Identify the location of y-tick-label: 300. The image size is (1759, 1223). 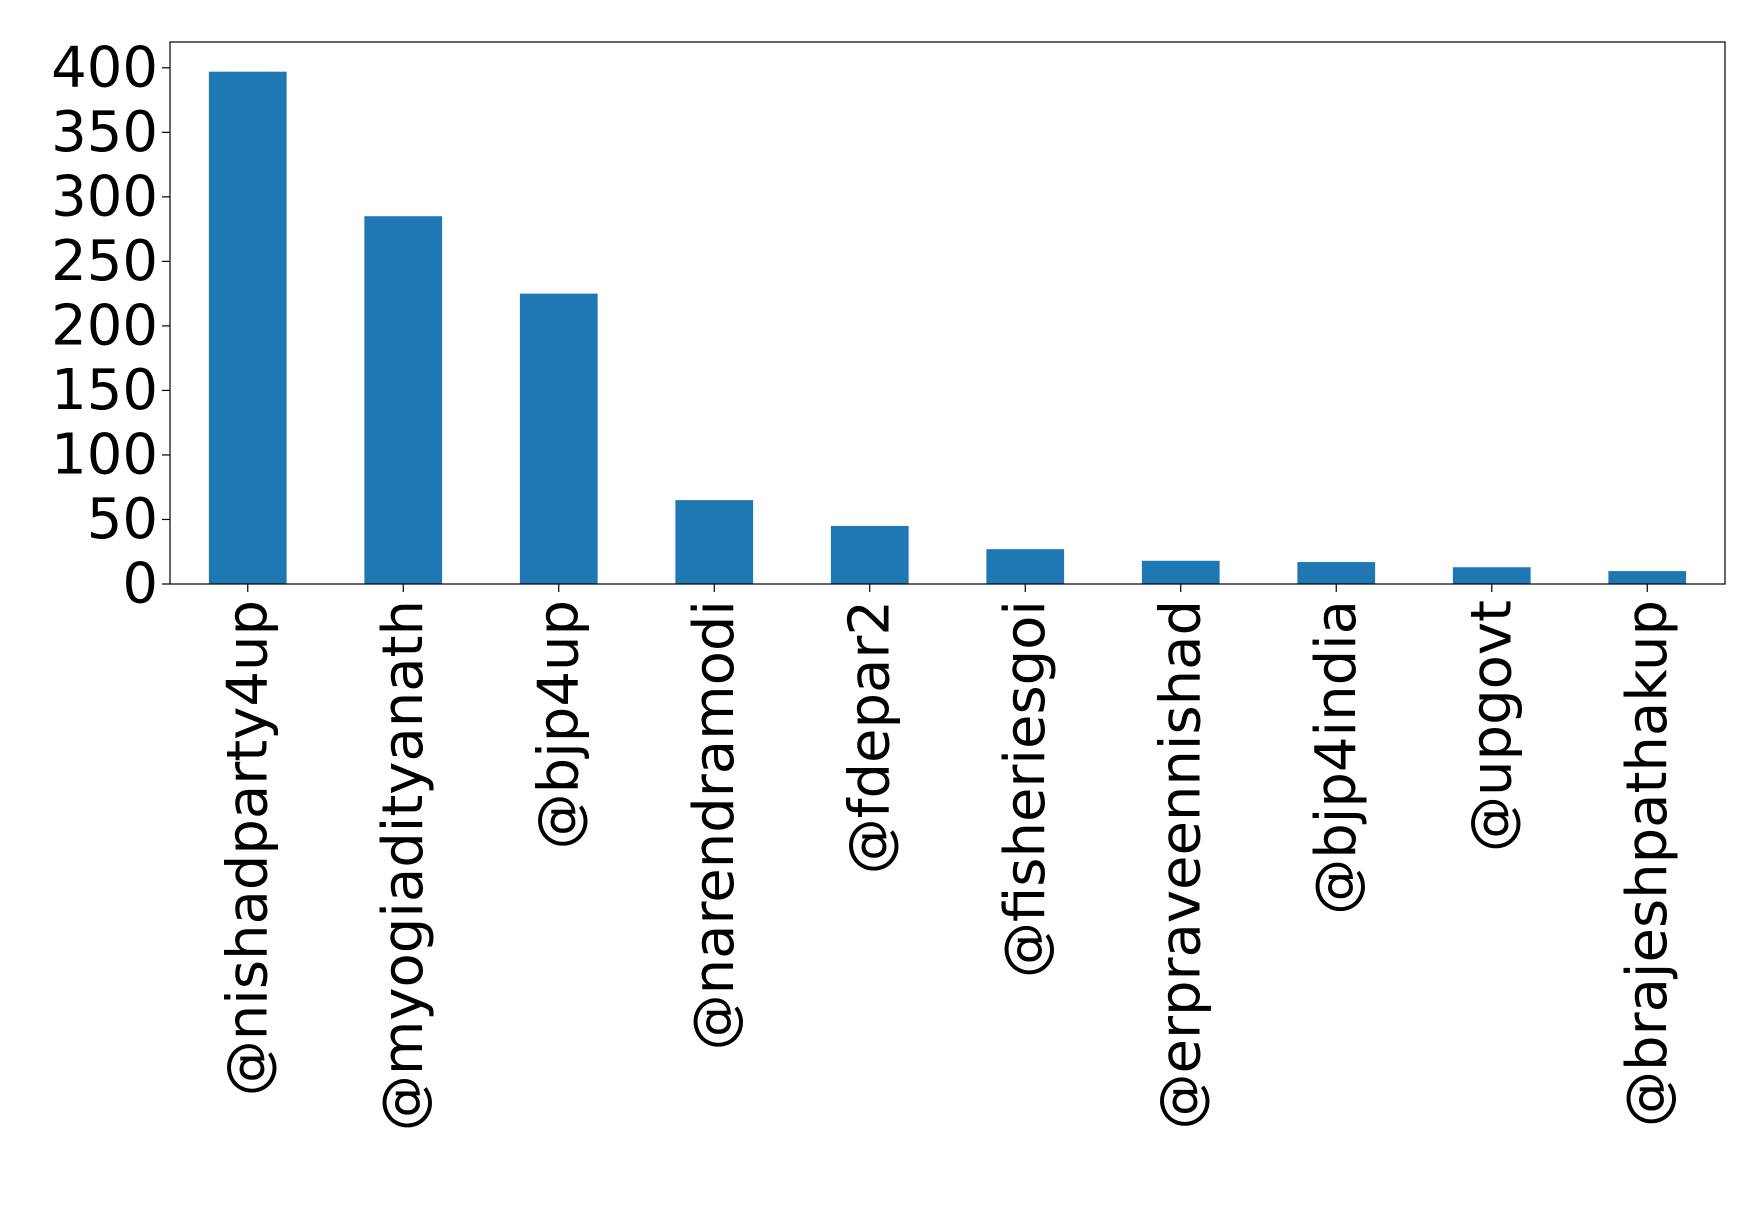
(104, 196).